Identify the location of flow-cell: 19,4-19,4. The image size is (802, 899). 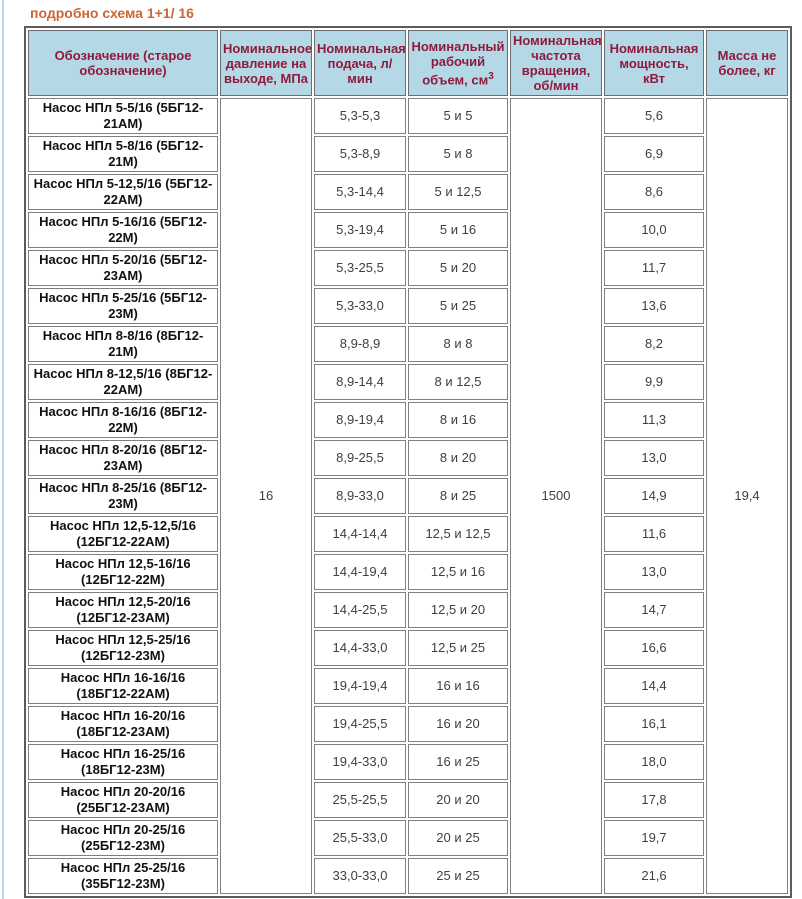
(360, 686).